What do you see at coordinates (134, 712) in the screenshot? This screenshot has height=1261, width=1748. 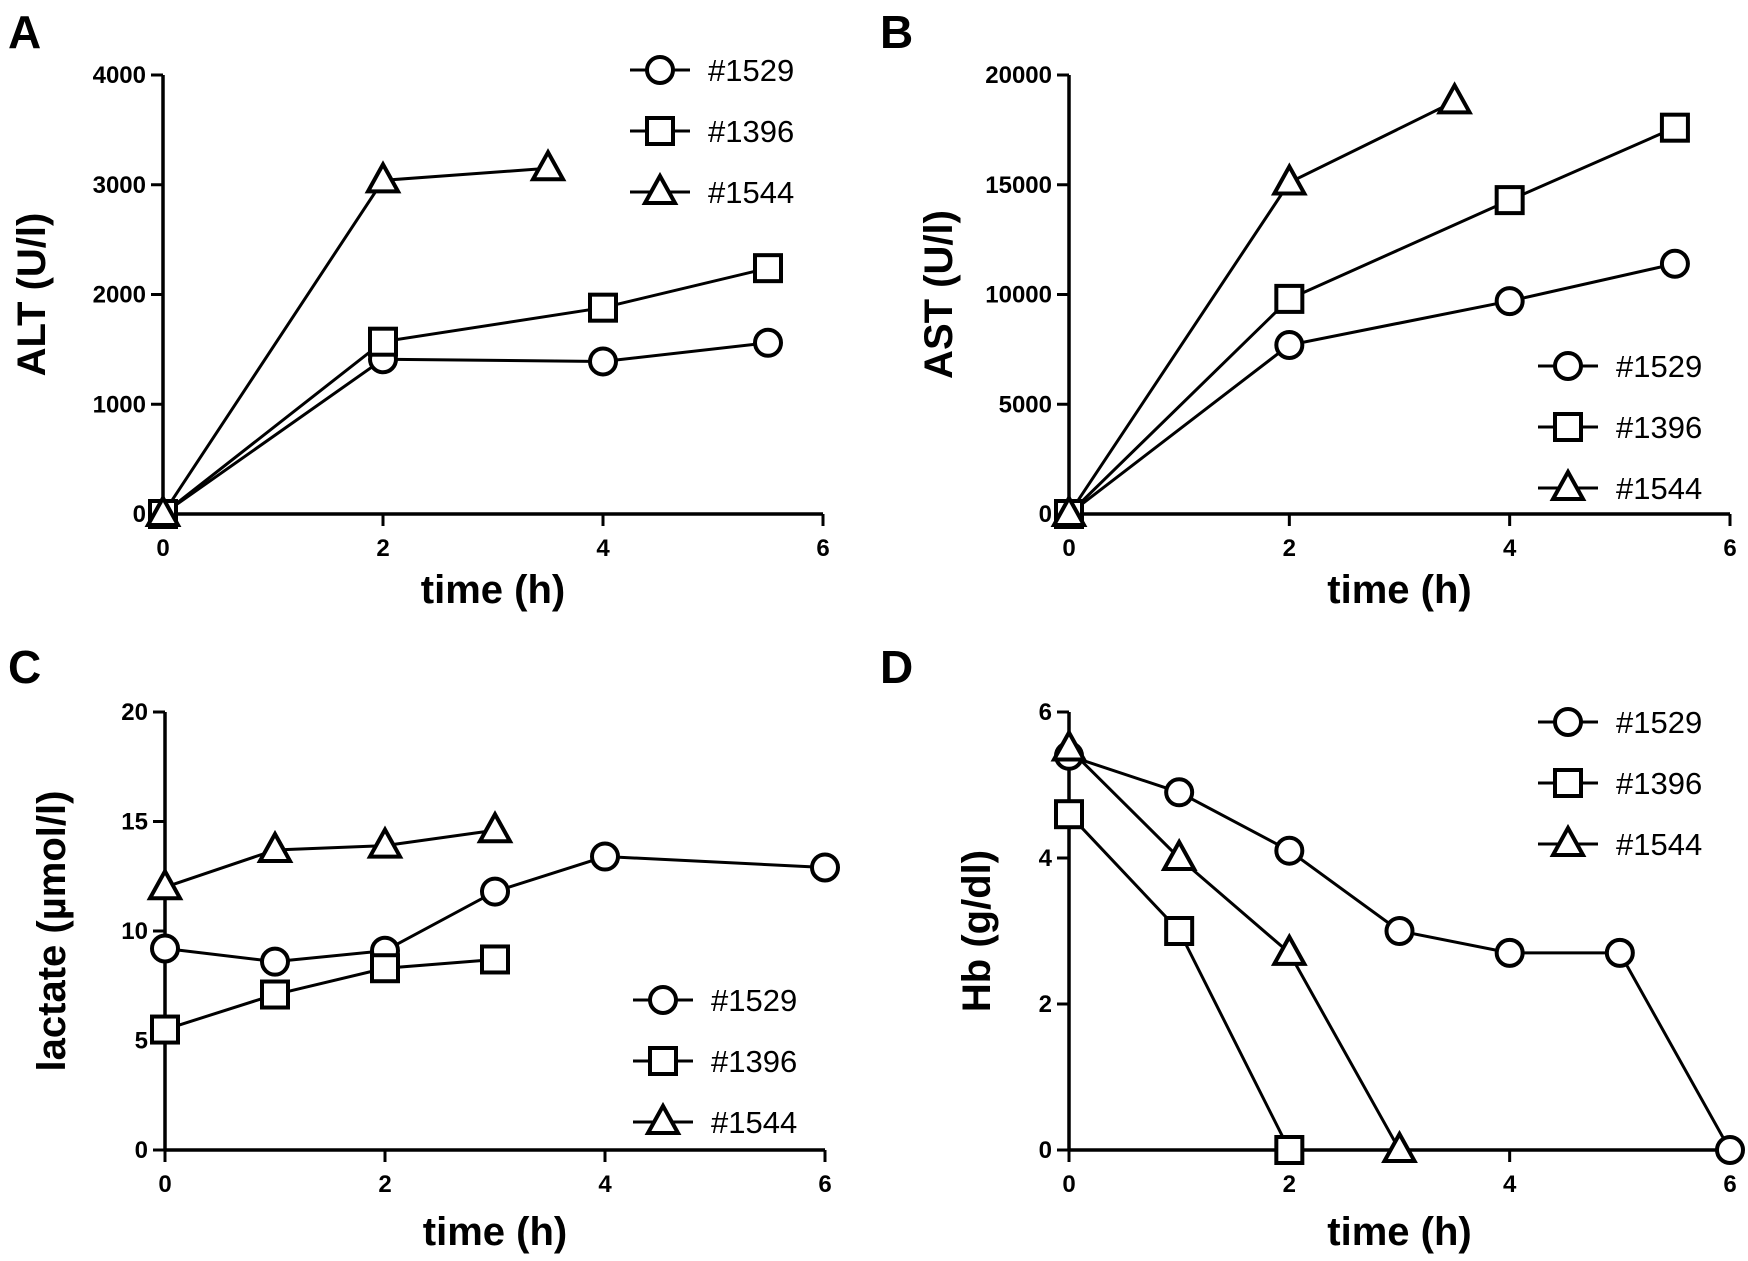 I see `y-tick-label: 20` at bounding box center [134, 712].